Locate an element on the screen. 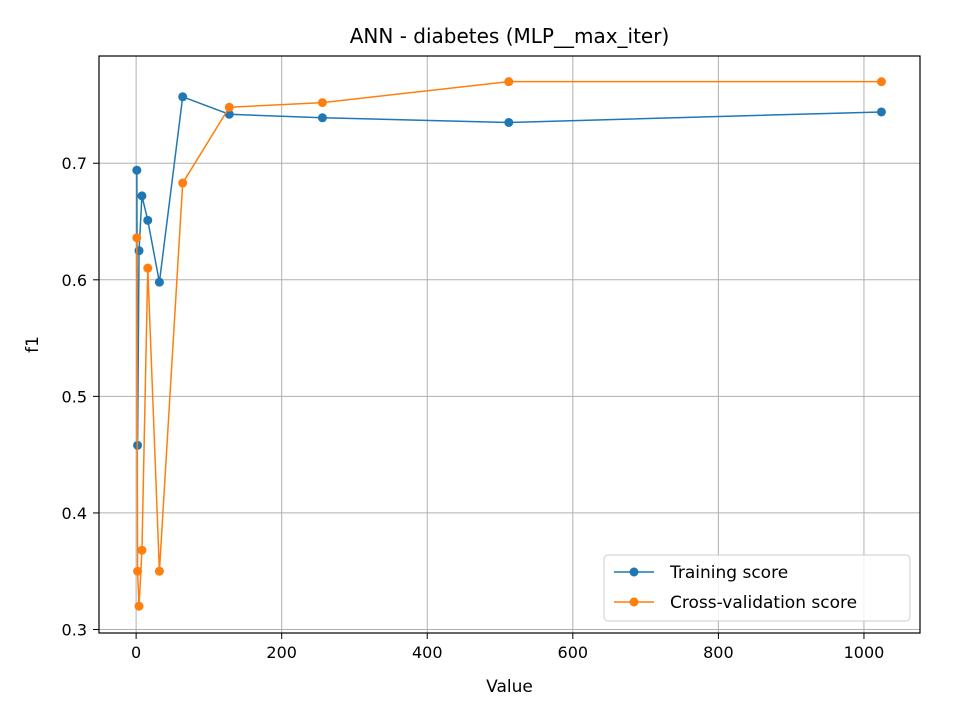 The width and height of the screenshot is (960, 720). y-tick-label: 0.7 is located at coordinates (74, 163).